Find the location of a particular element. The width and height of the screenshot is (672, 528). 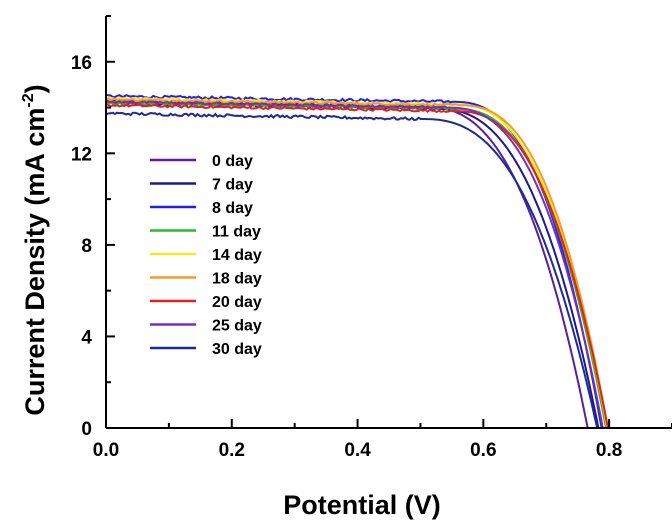

legend-label: 18 day is located at coordinates (237, 279).